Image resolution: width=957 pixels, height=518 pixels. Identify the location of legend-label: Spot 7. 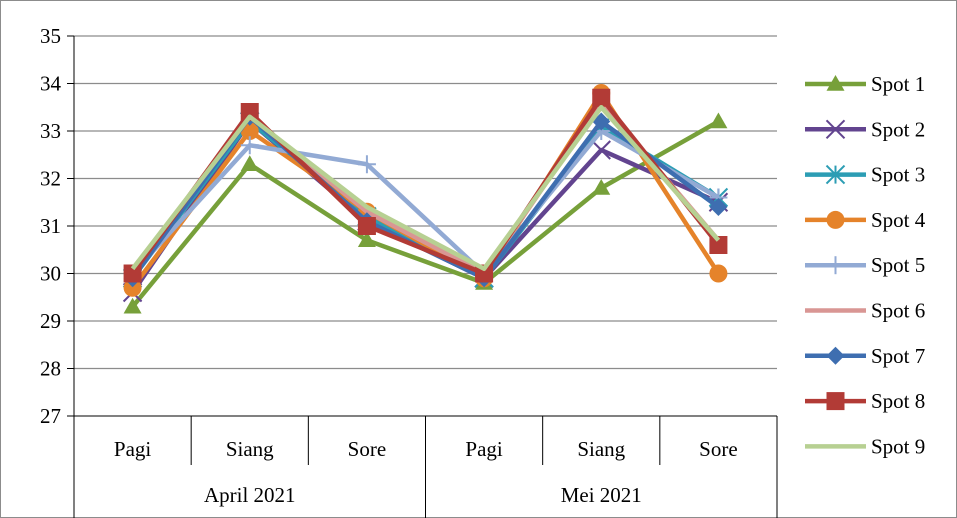
(898, 356).